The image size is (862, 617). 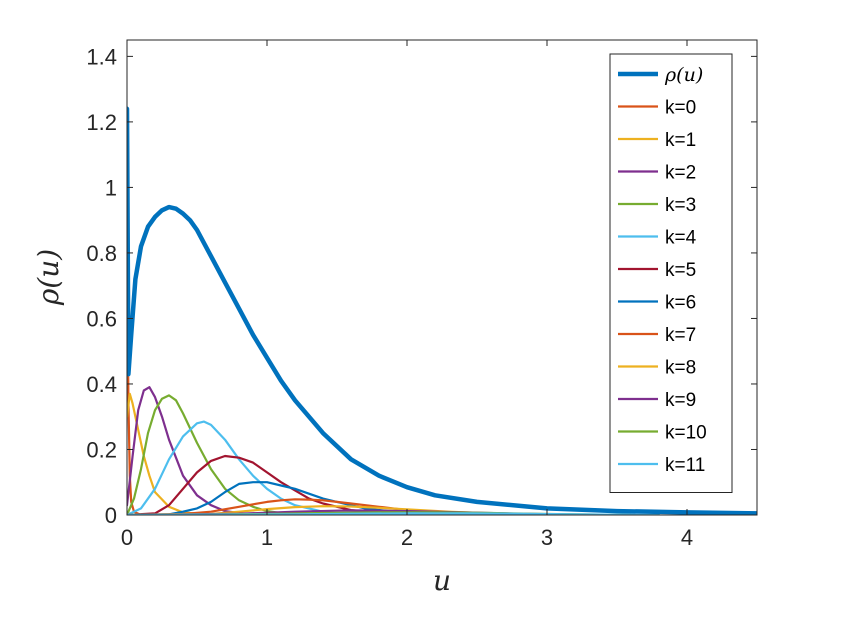 I want to click on legend-label-12: k=11, so click(x=685, y=465).